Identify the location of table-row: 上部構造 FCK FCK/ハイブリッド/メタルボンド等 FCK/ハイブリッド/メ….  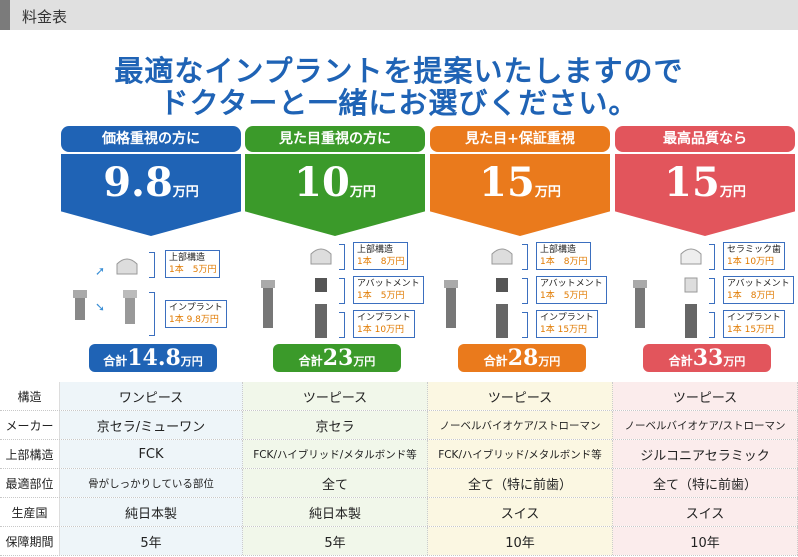
(399, 454).